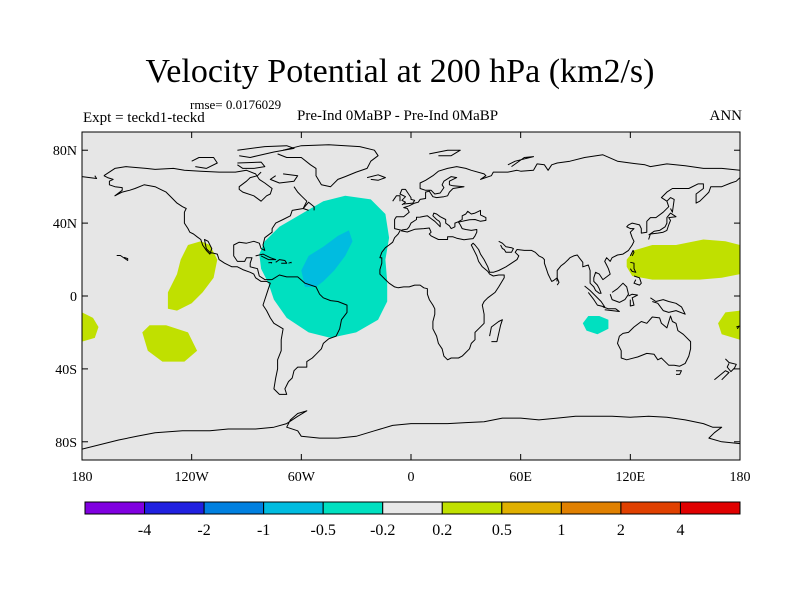  I want to click on x-tick-label: 120E, so click(631, 477).